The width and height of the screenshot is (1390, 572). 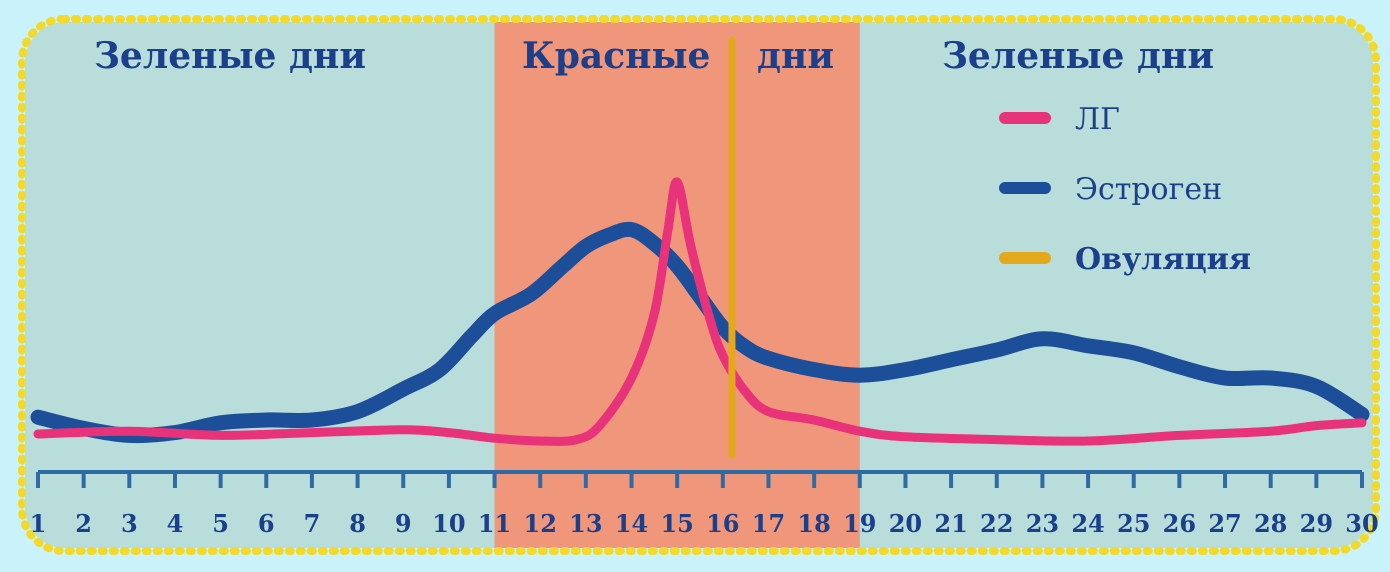 I want to click on x-tick-label: 14, so click(x=631, y=523).